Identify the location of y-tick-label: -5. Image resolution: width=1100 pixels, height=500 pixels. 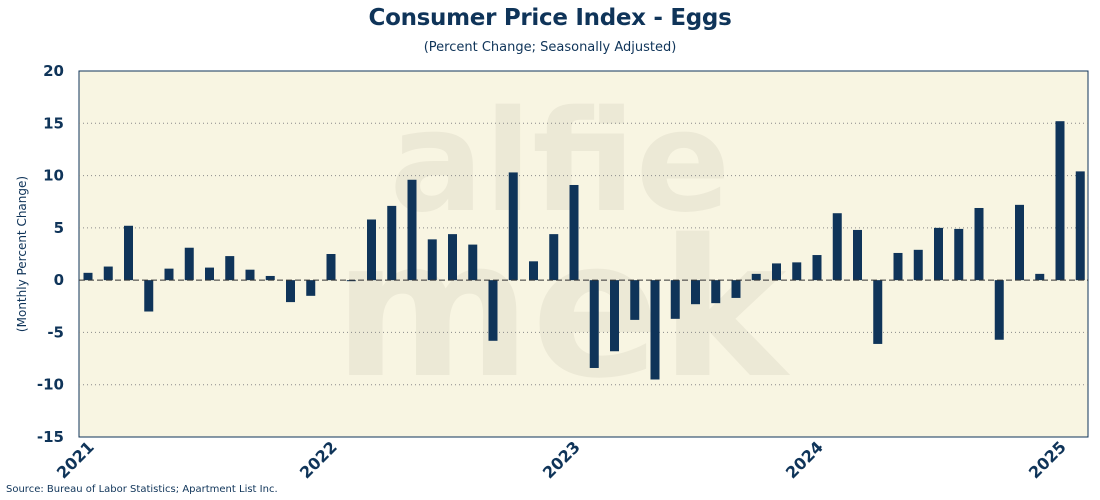
(55, 332).